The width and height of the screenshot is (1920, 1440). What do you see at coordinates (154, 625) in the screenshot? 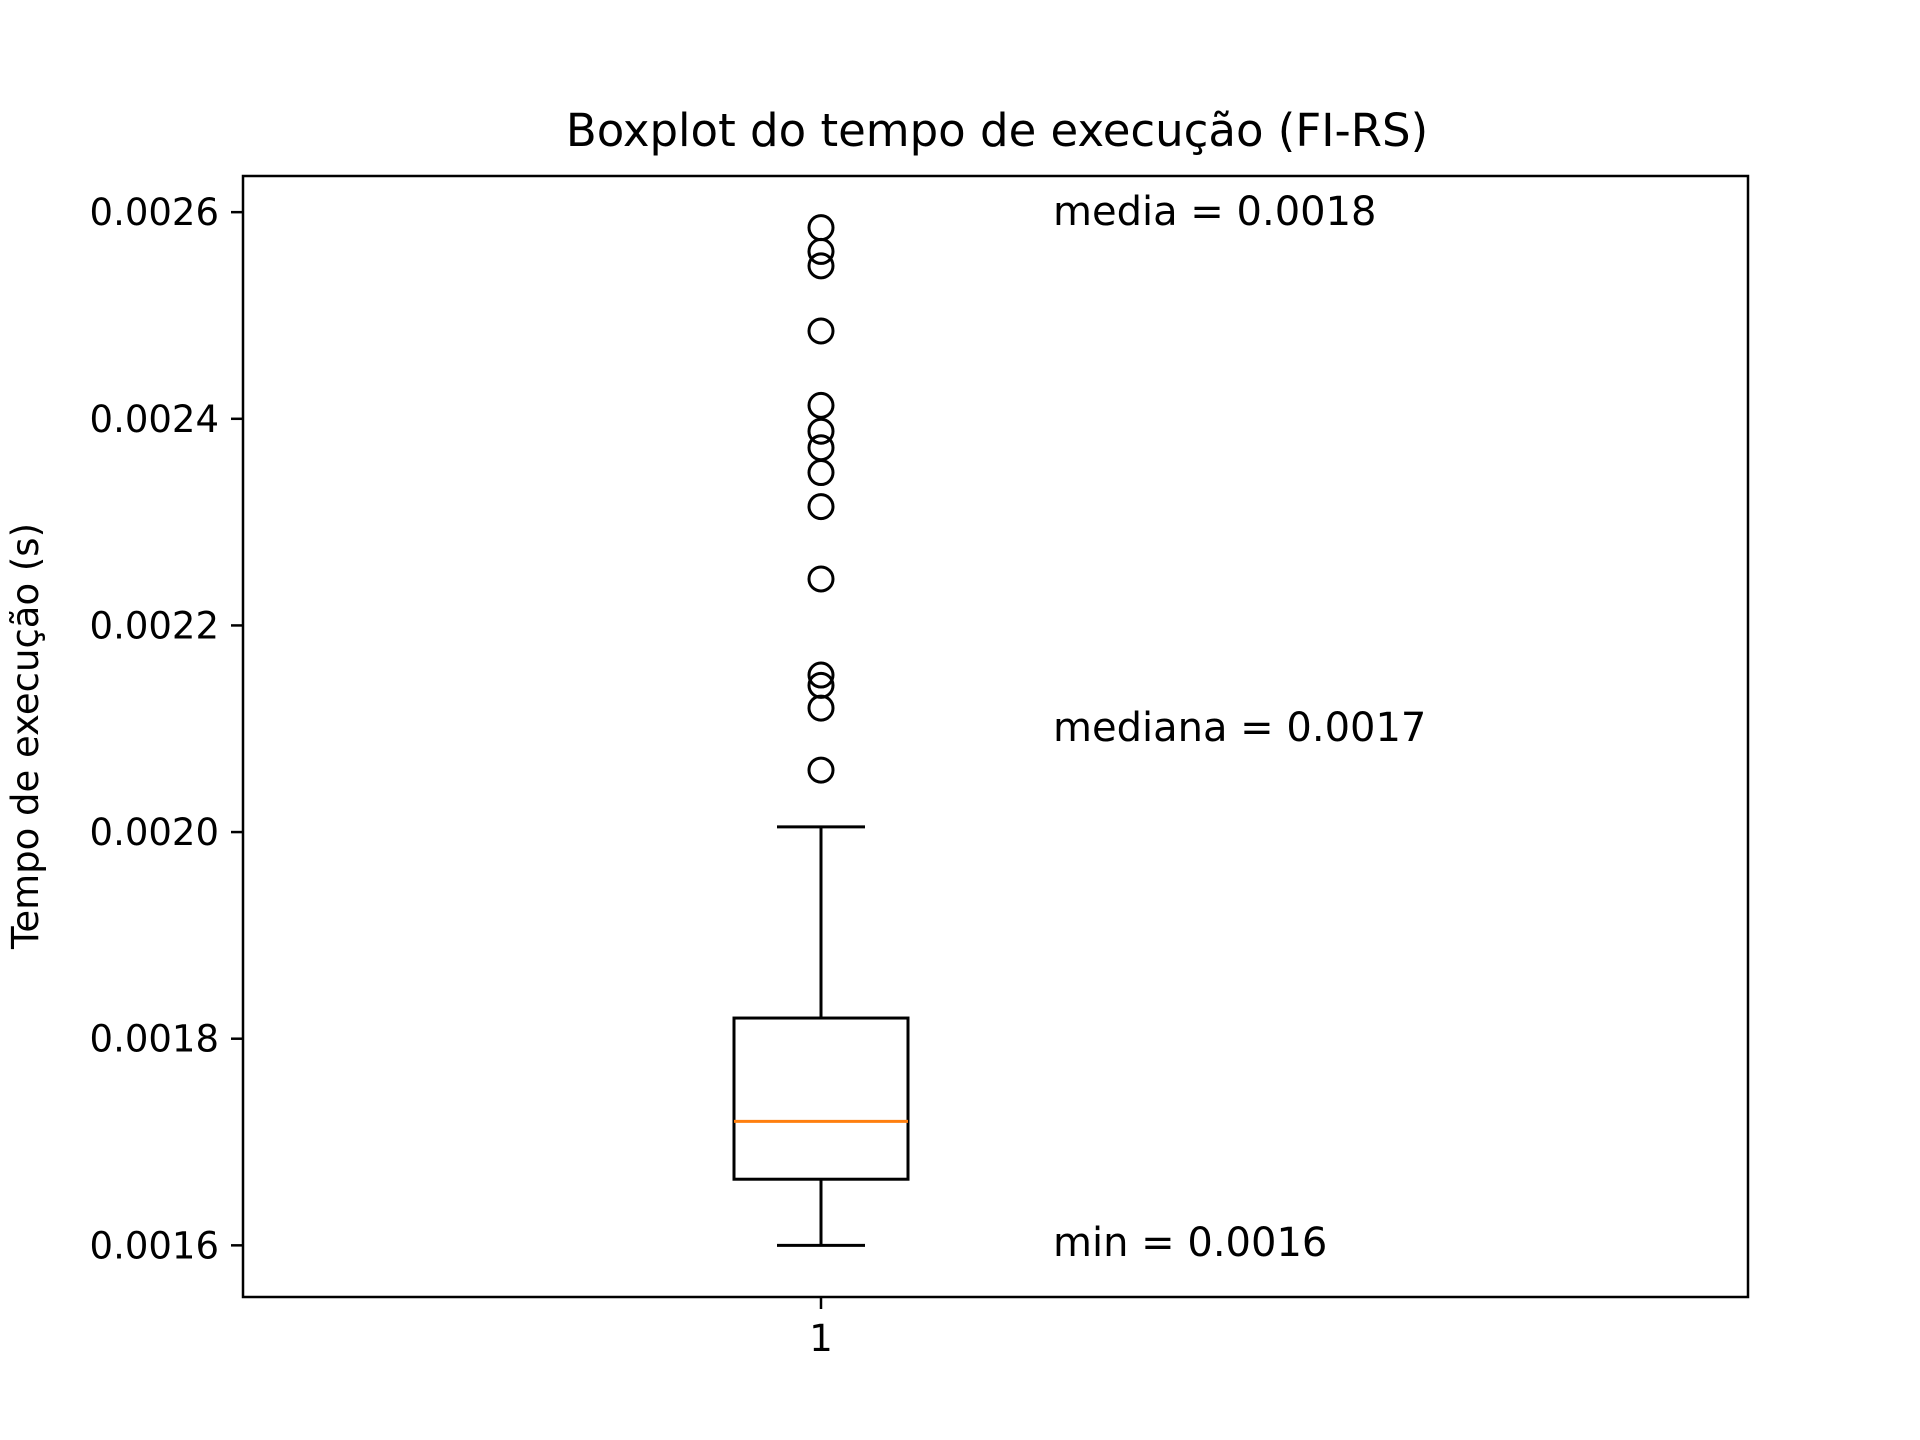
I see `y-tick-label: 0.0022` at bounding box center [154, 625].